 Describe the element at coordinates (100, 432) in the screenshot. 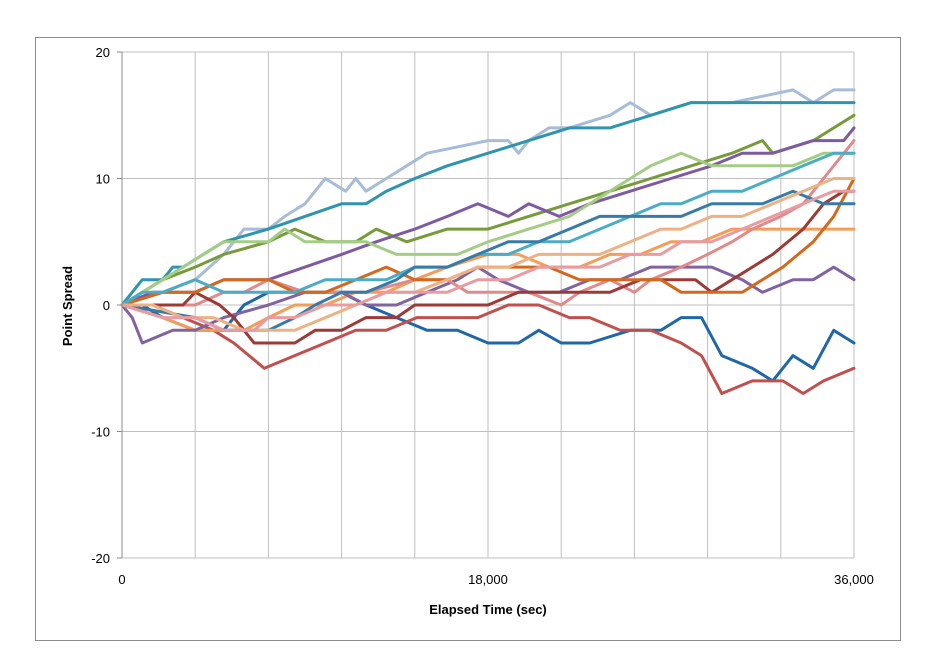

I see `y-tick-label: -10` at that location.